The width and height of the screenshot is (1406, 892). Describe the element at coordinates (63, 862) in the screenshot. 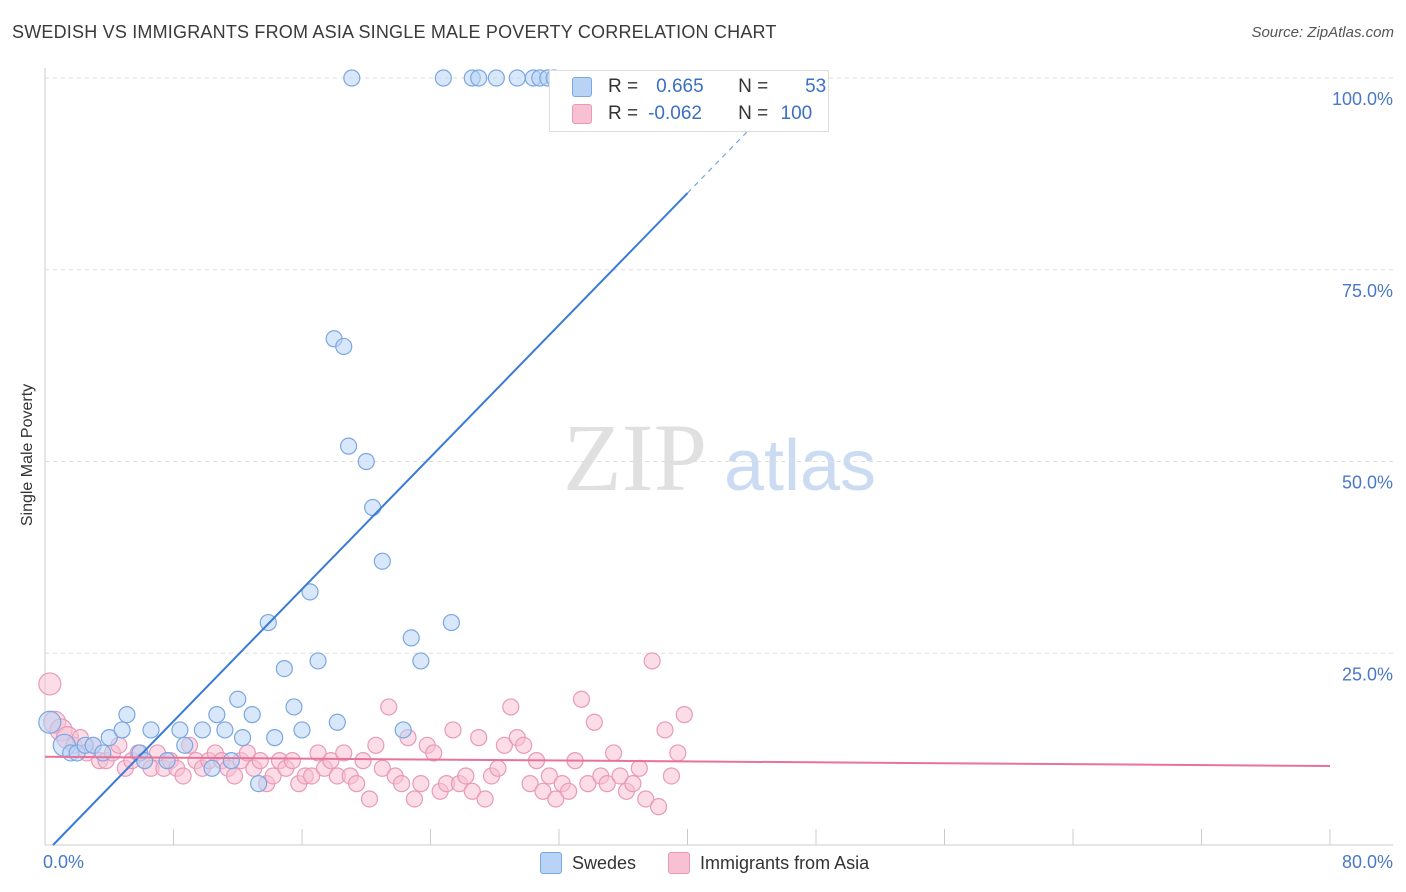

I see `x-tick-label: 0.0%` at that location.